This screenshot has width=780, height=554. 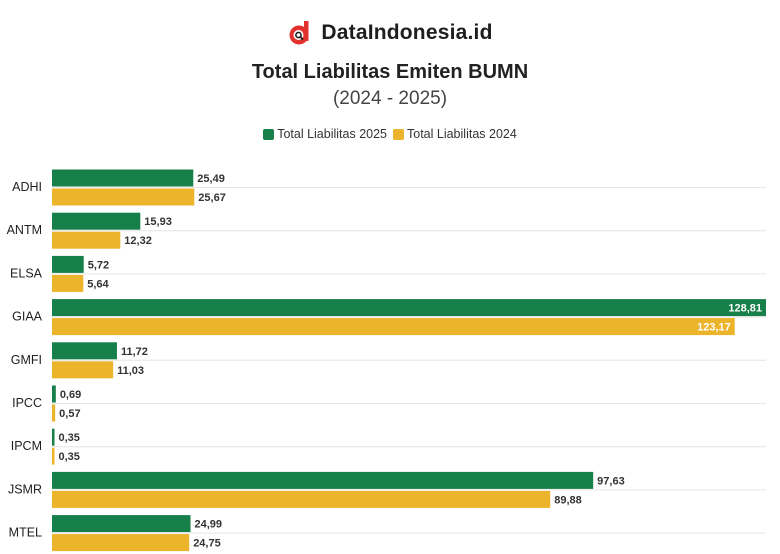 I want to click on bar-elsa-2025, so click(x=68, y=264).